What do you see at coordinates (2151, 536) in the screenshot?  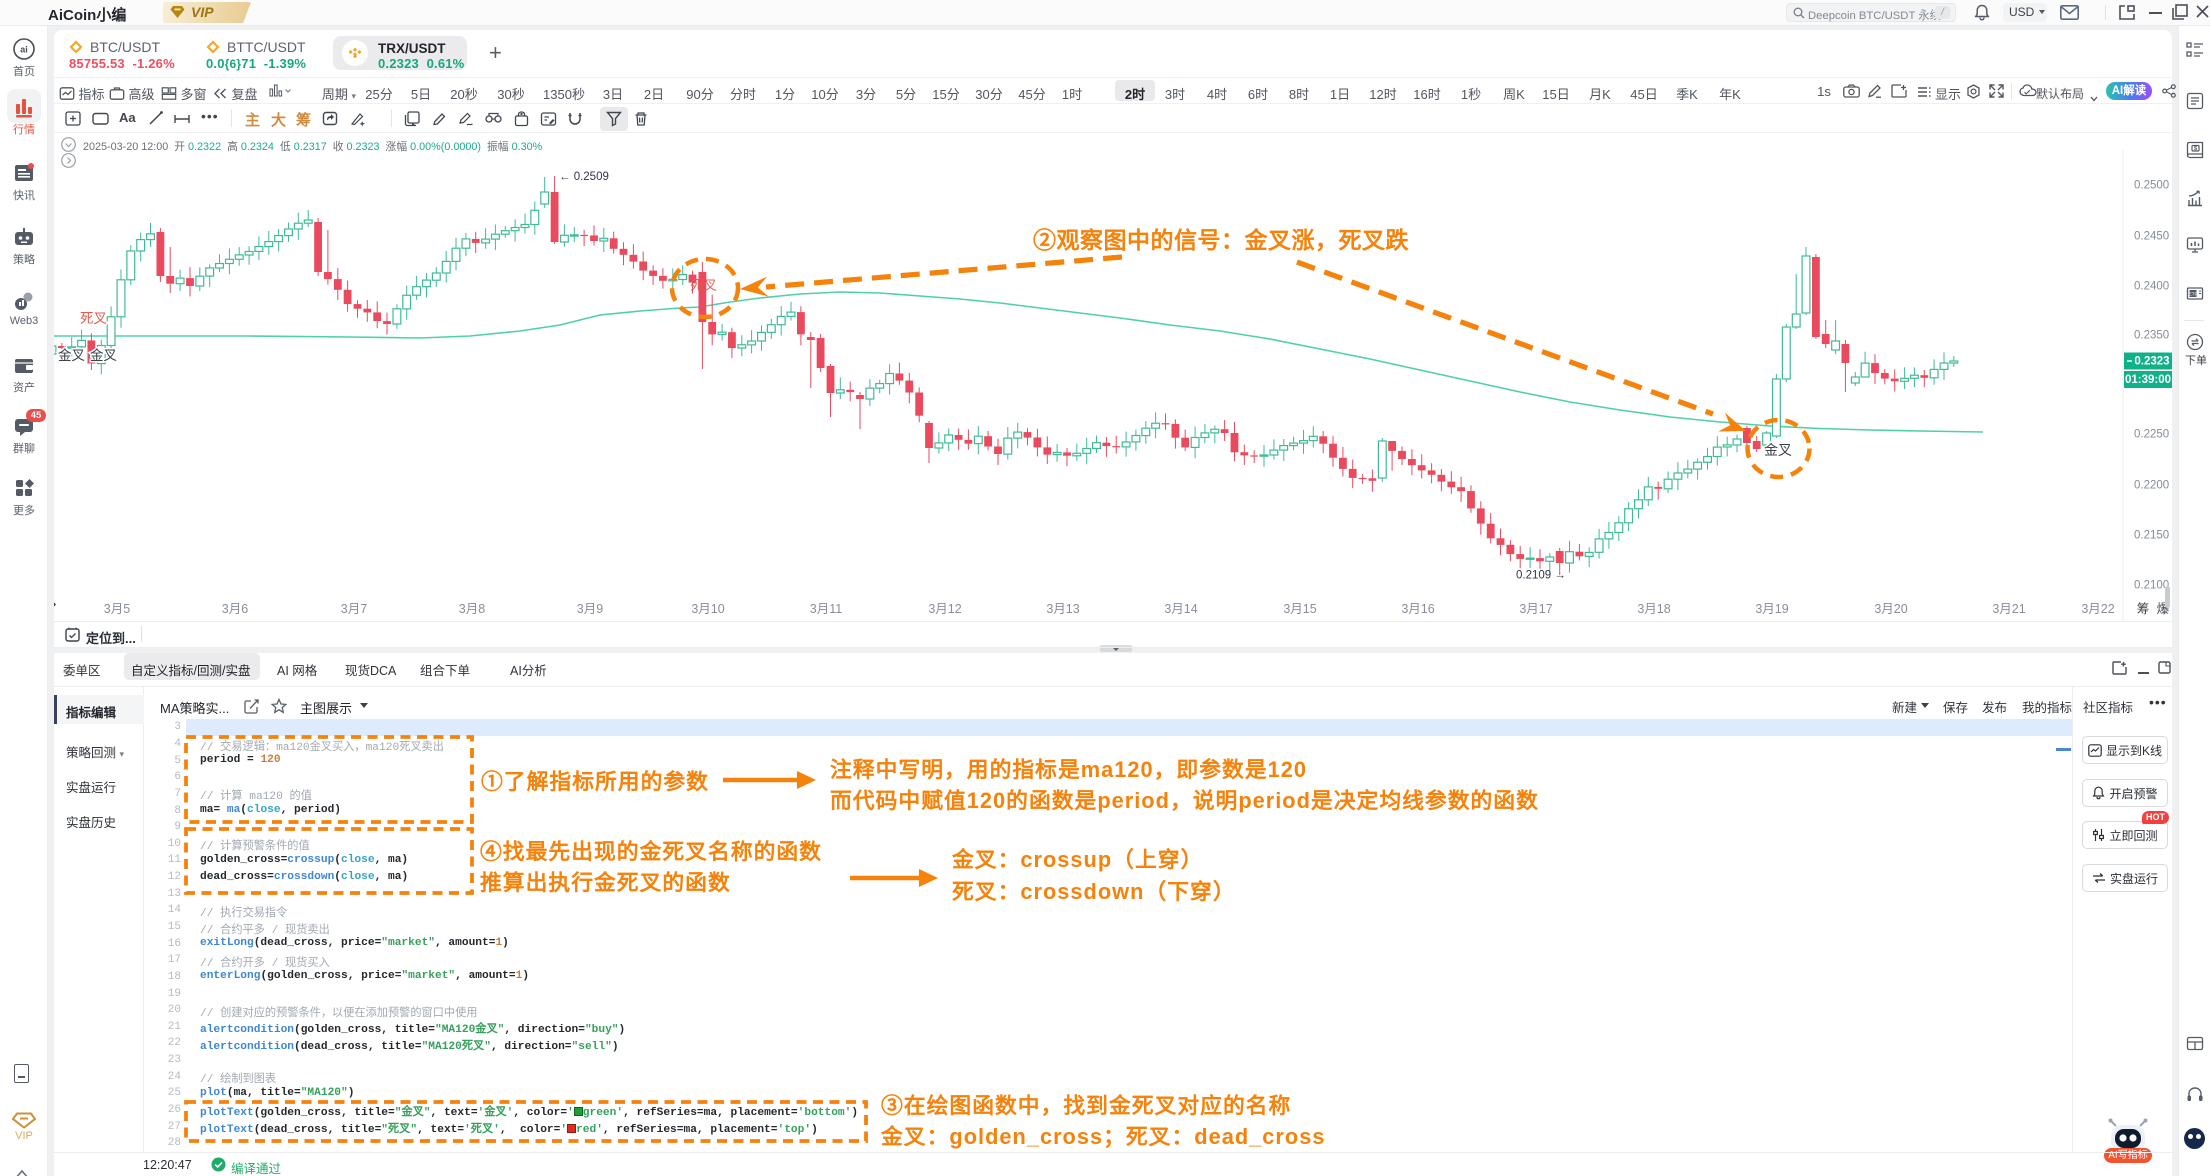 I see `svg-text: 0.2150` at bounding box center [2151, 536].